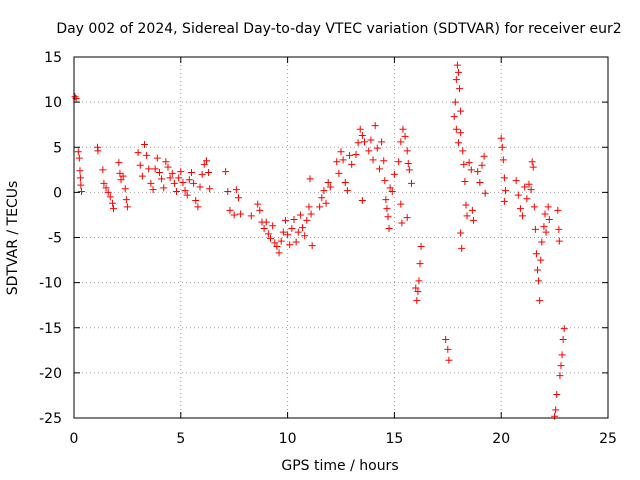  Describe the element at coordinates (343, 439) in the screenshot. I see `x-tick-labels: 0 5 10 15 20 25` at that location.